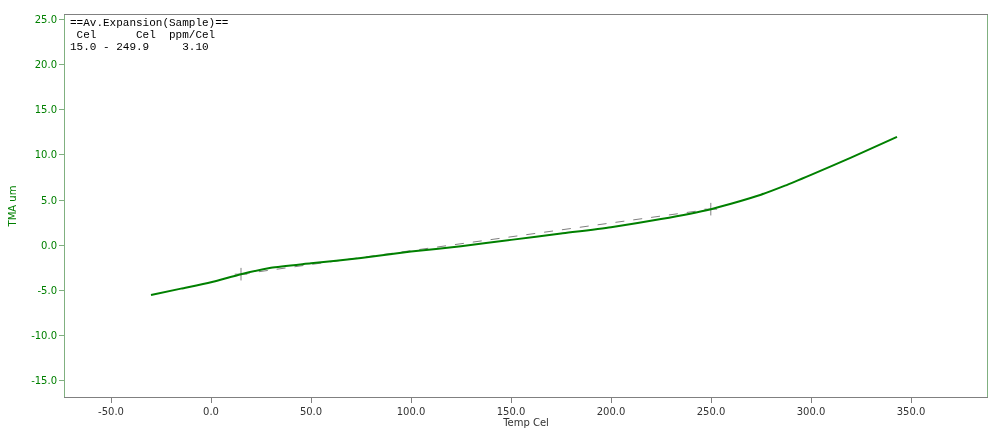 The image size is (1005, 438). What do you see at coordinates (49, 200) in the screenshot?
I see `y-tick-label: 5.0` at bounding box center [49, 200].